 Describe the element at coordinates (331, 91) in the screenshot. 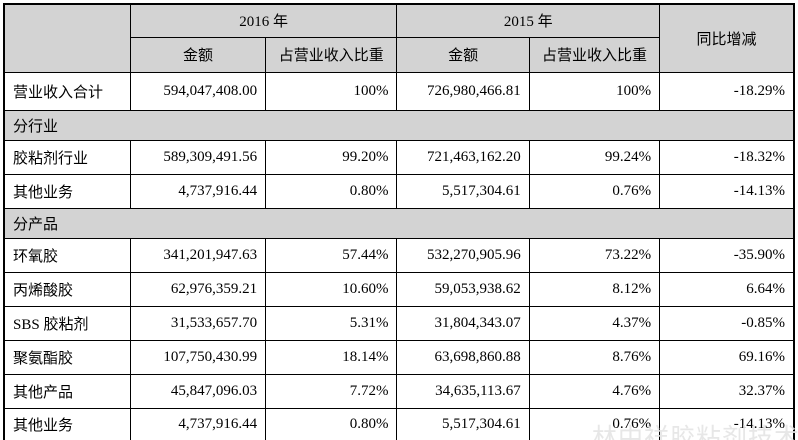

I see `share-2016: 100%` at that location.